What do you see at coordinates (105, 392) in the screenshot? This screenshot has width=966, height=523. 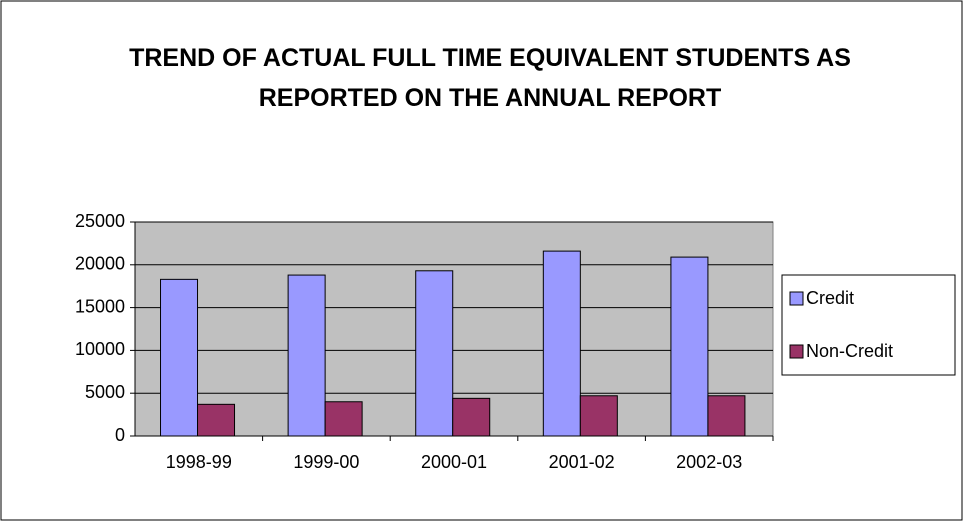 I see `y-tick-label: 5000` at bounding box center [105, 392].